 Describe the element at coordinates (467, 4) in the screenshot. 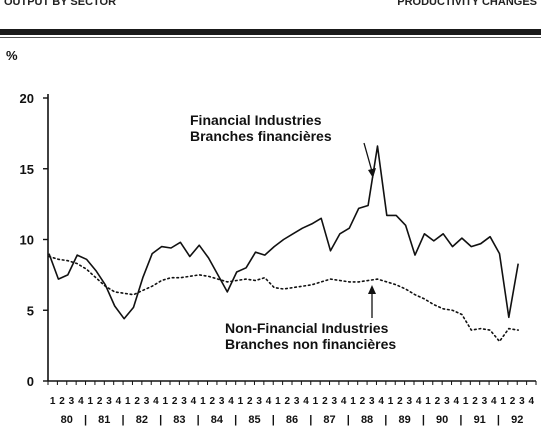

I see `header-right-text: PRODUCTIVITY CHANGES` at that location.